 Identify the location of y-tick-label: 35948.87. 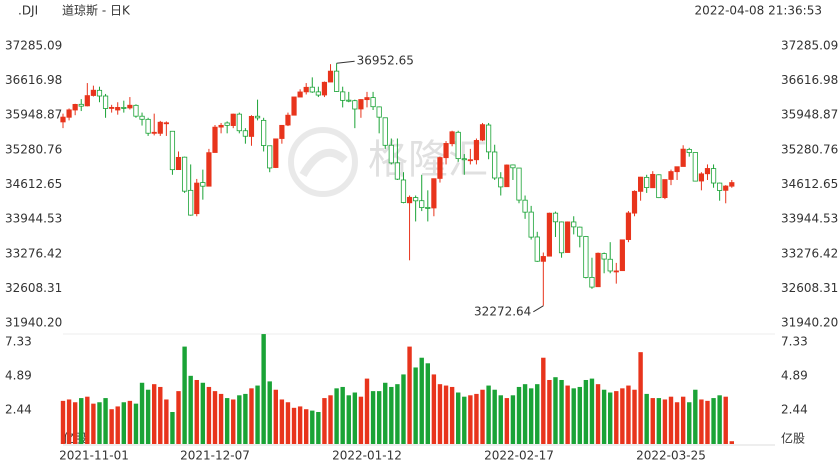
(33, 115).